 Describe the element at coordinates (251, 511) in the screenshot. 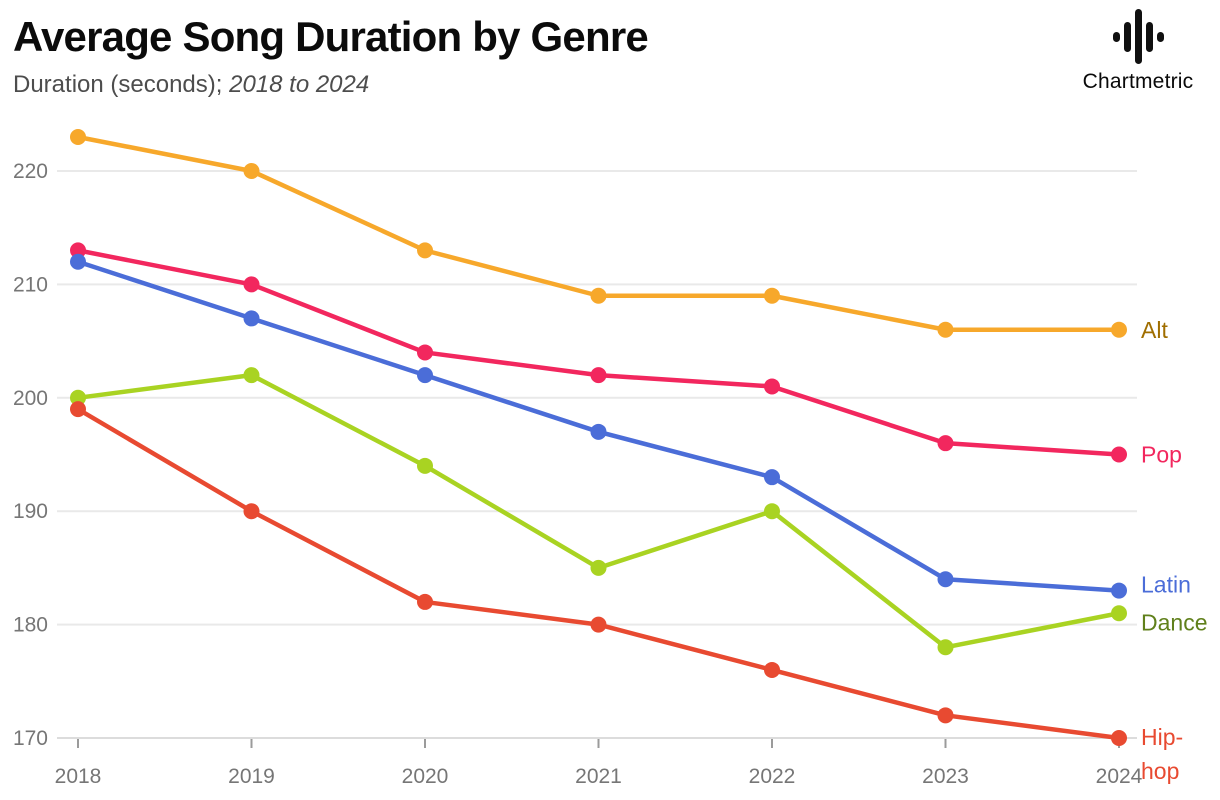

I see `point-hip-hop-2019` at that location.